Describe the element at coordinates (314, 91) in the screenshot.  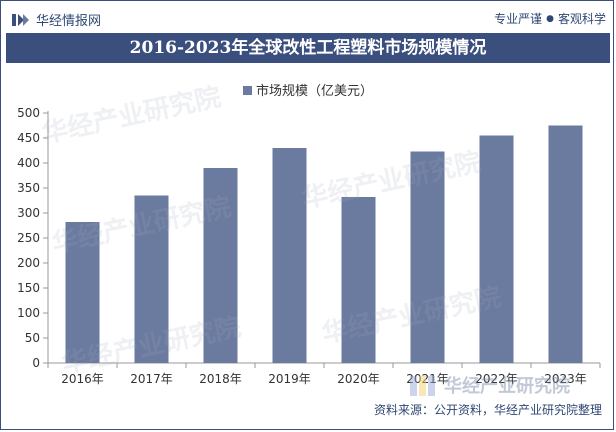
I see `legend-label: 市场规模（亿美元）` at that location.